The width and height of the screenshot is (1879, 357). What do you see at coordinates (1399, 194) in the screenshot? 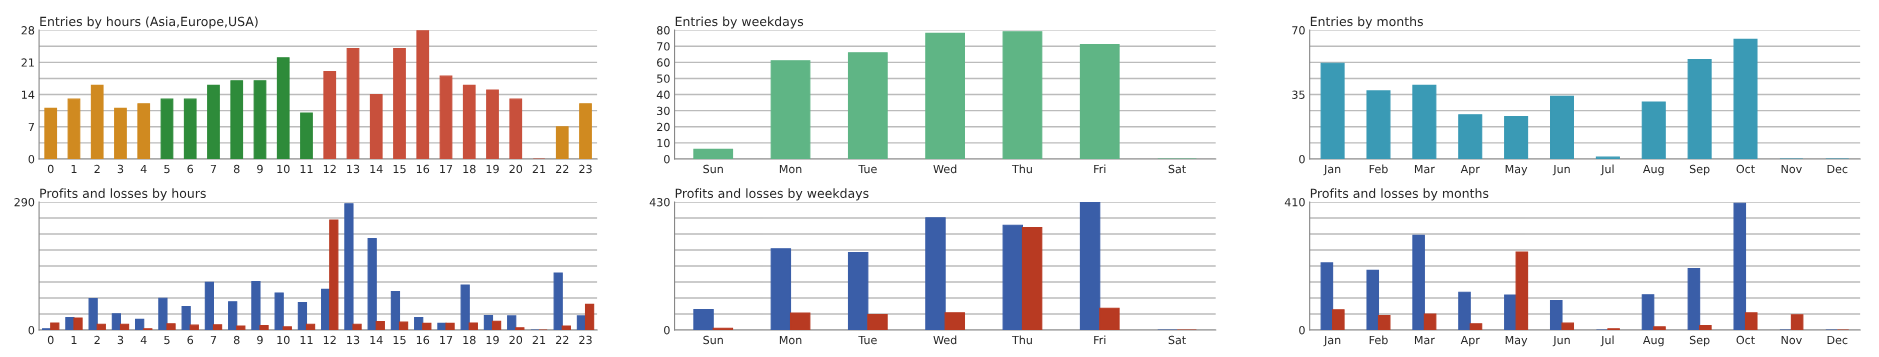
I see `chart-title: Profits and losses by months` at bounding box center [1399, 194].